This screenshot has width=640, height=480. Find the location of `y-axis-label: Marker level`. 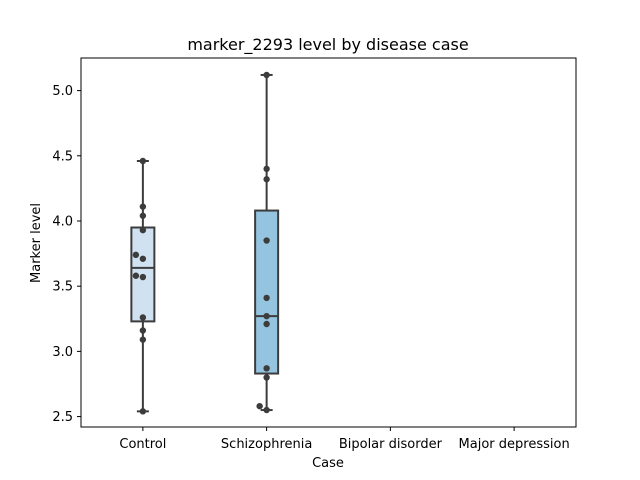

y-axis-label: Marker level is located at coordinates (36, 243).